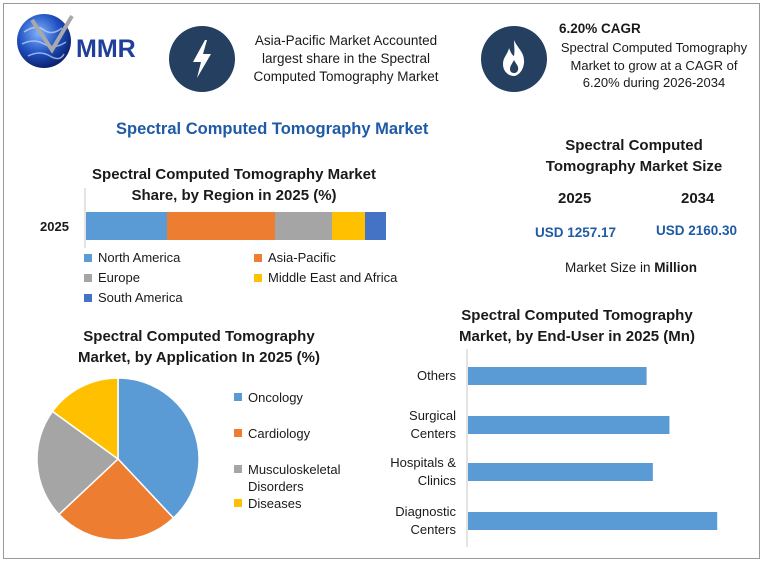 This screenshot has width=763, height=562. I want to click on legend-label: Cardiology, so click(279, 433).